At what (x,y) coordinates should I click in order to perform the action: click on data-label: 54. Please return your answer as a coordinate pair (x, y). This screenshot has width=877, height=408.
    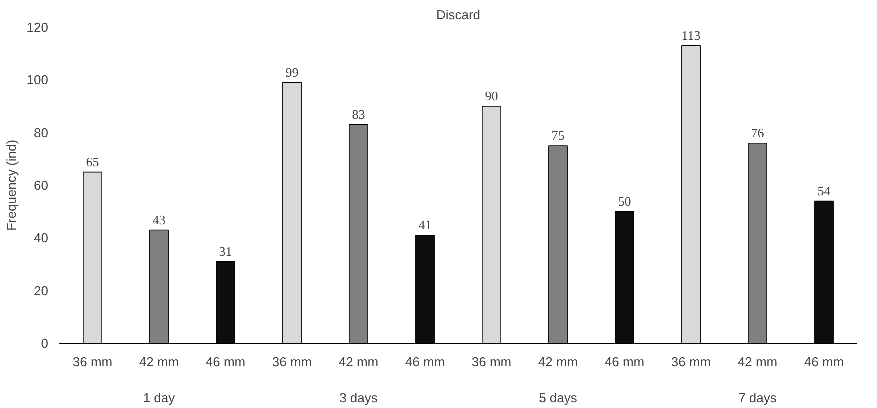
    Looking at the image, I should click on (825, 190).